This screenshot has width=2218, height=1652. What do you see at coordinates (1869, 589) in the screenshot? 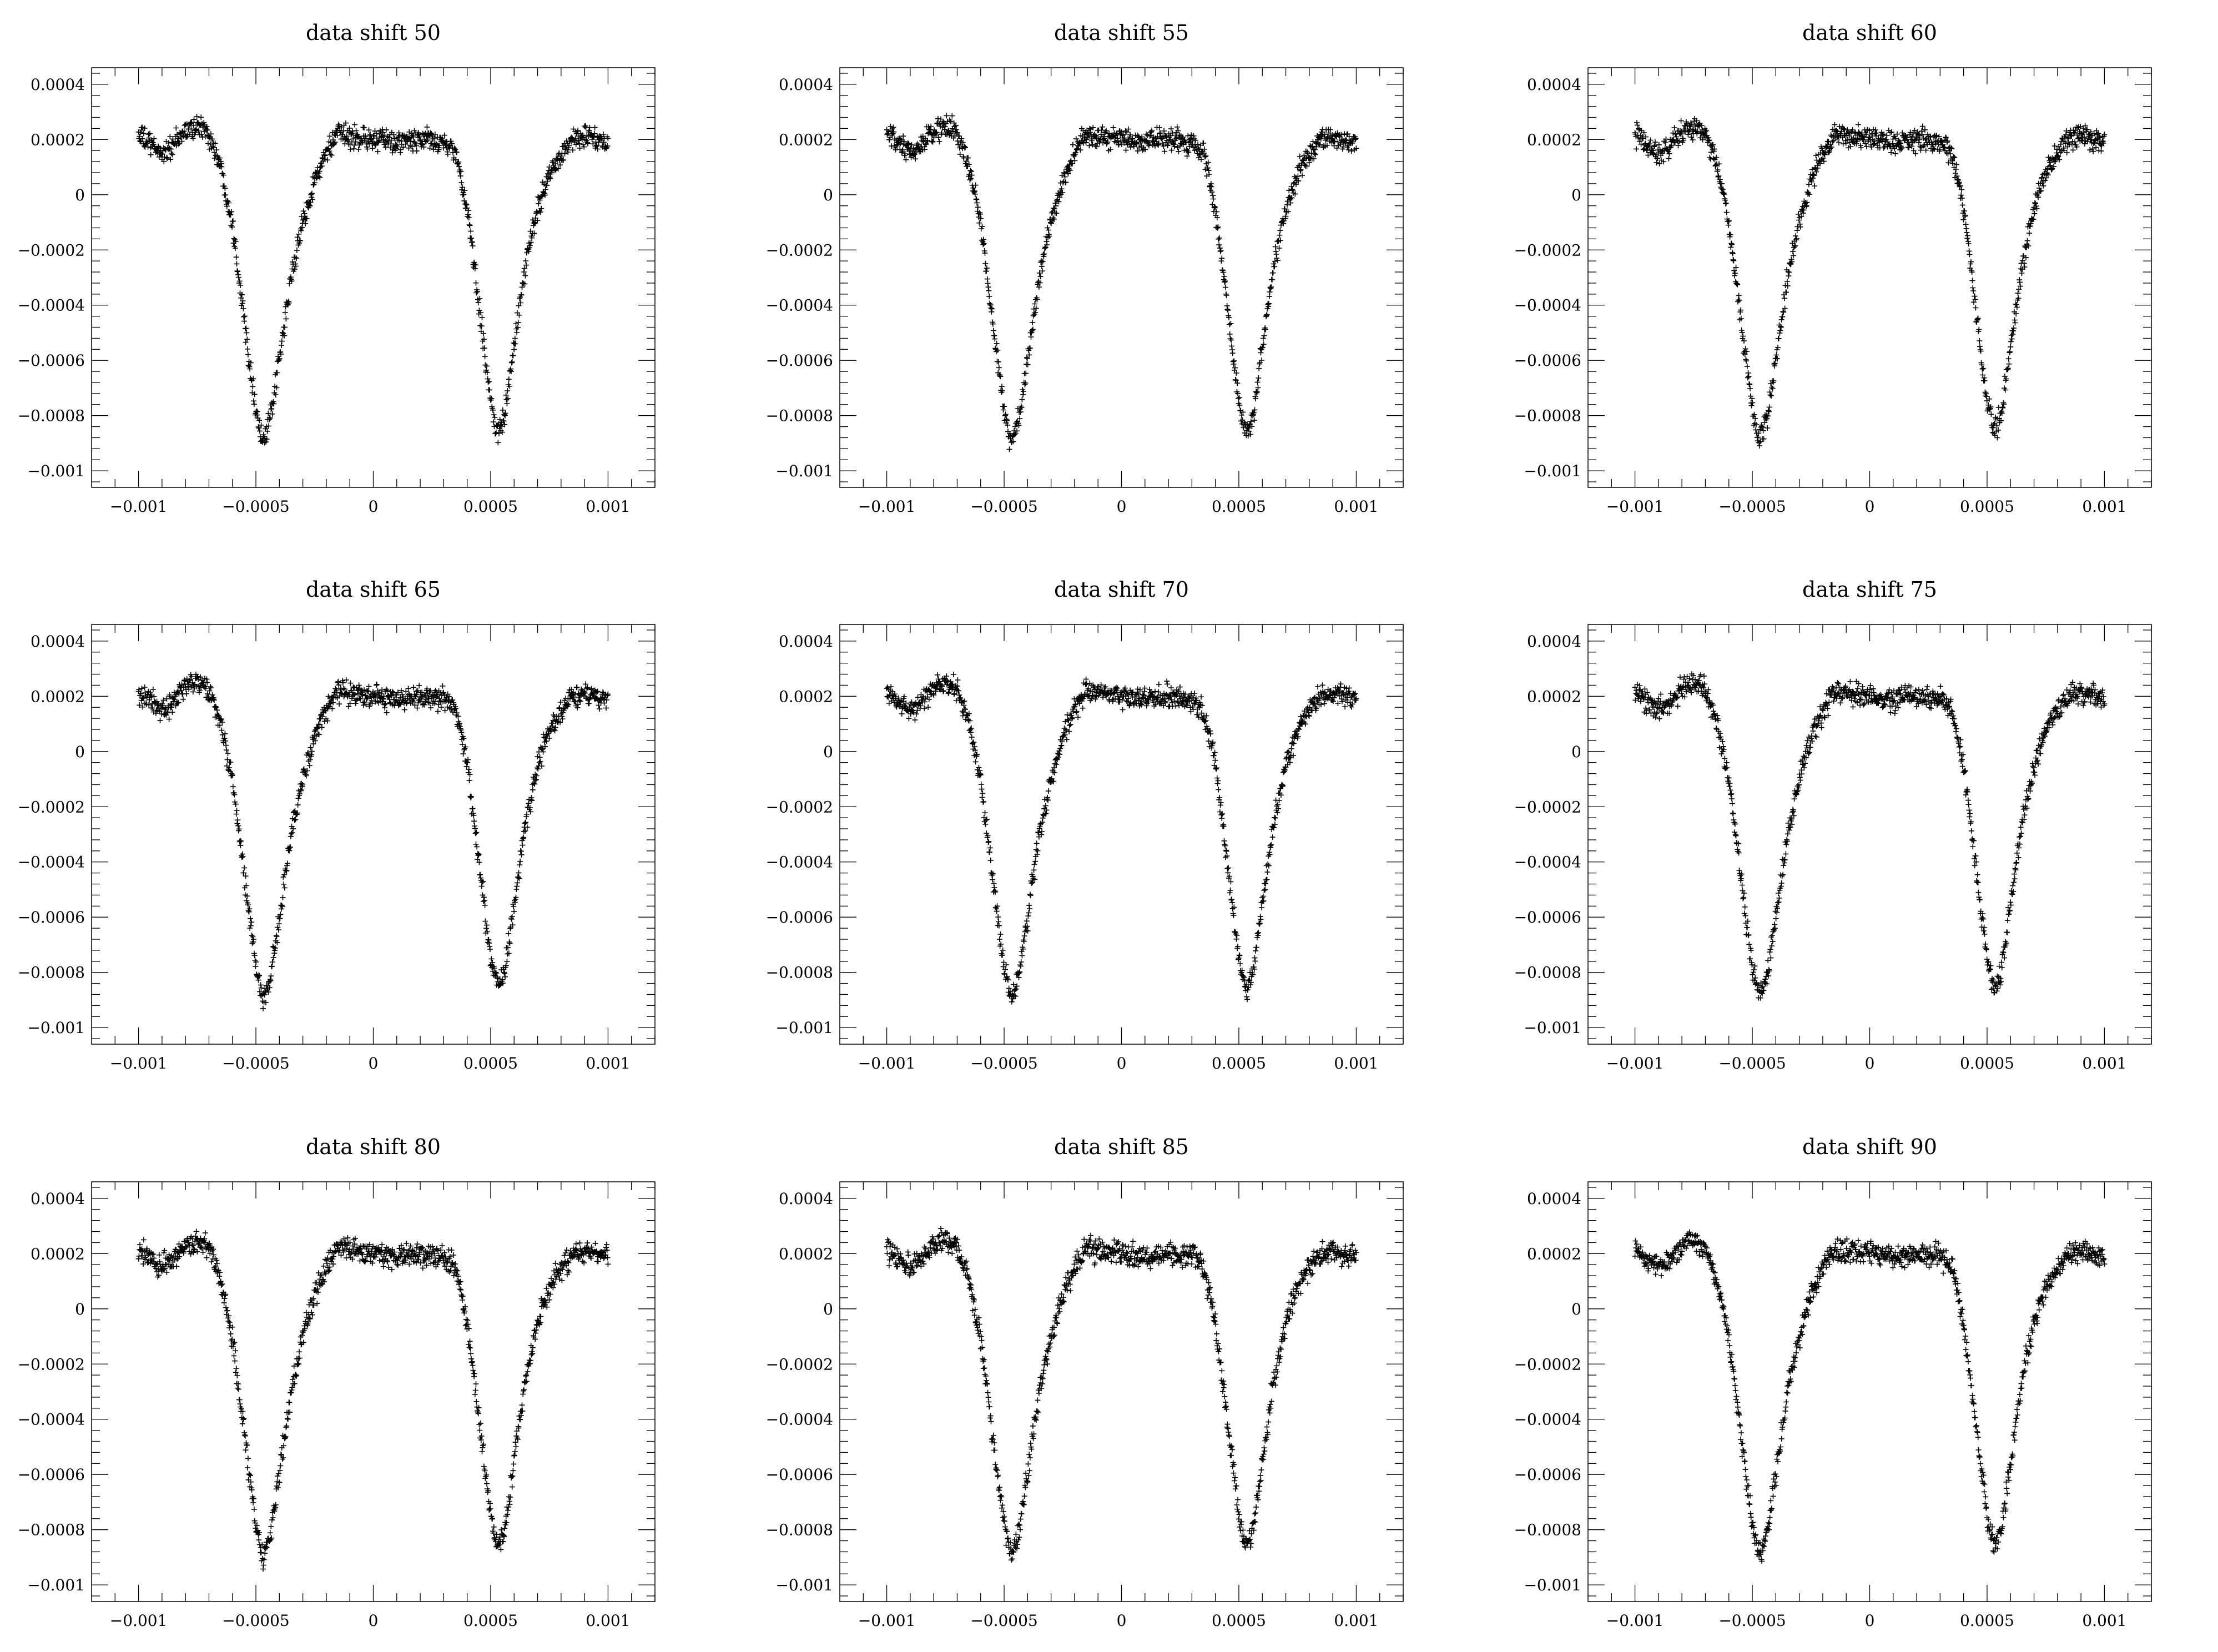
I see `panel-title: data shift 75` at bounding box center [1869, 589].